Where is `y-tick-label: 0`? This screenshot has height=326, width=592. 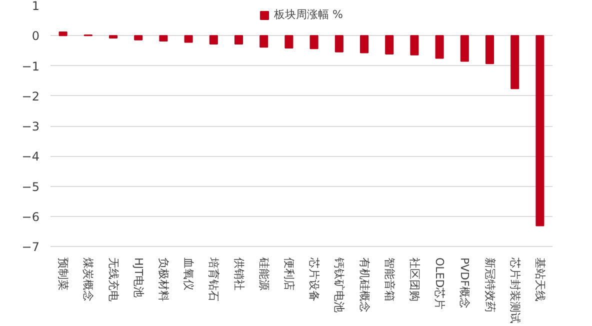
y-tick-label: 0 is located at coordinates (36, 36).